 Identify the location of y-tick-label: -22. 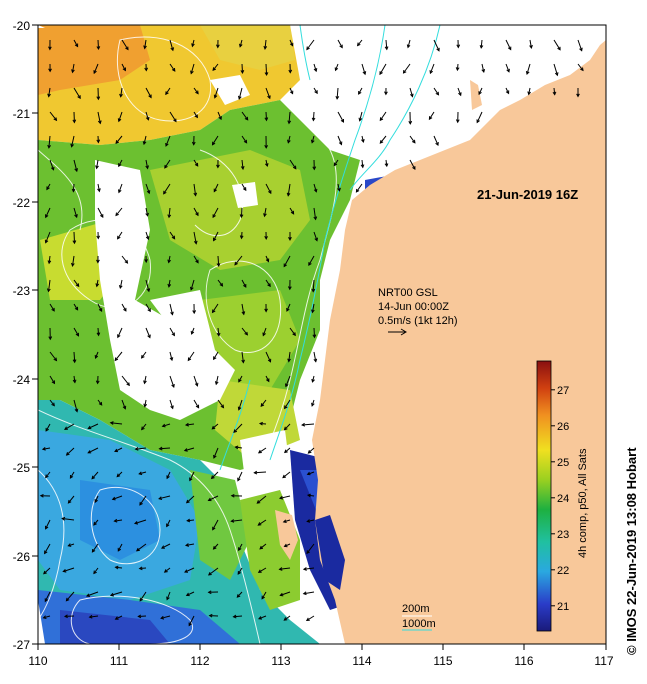
(22, 203).